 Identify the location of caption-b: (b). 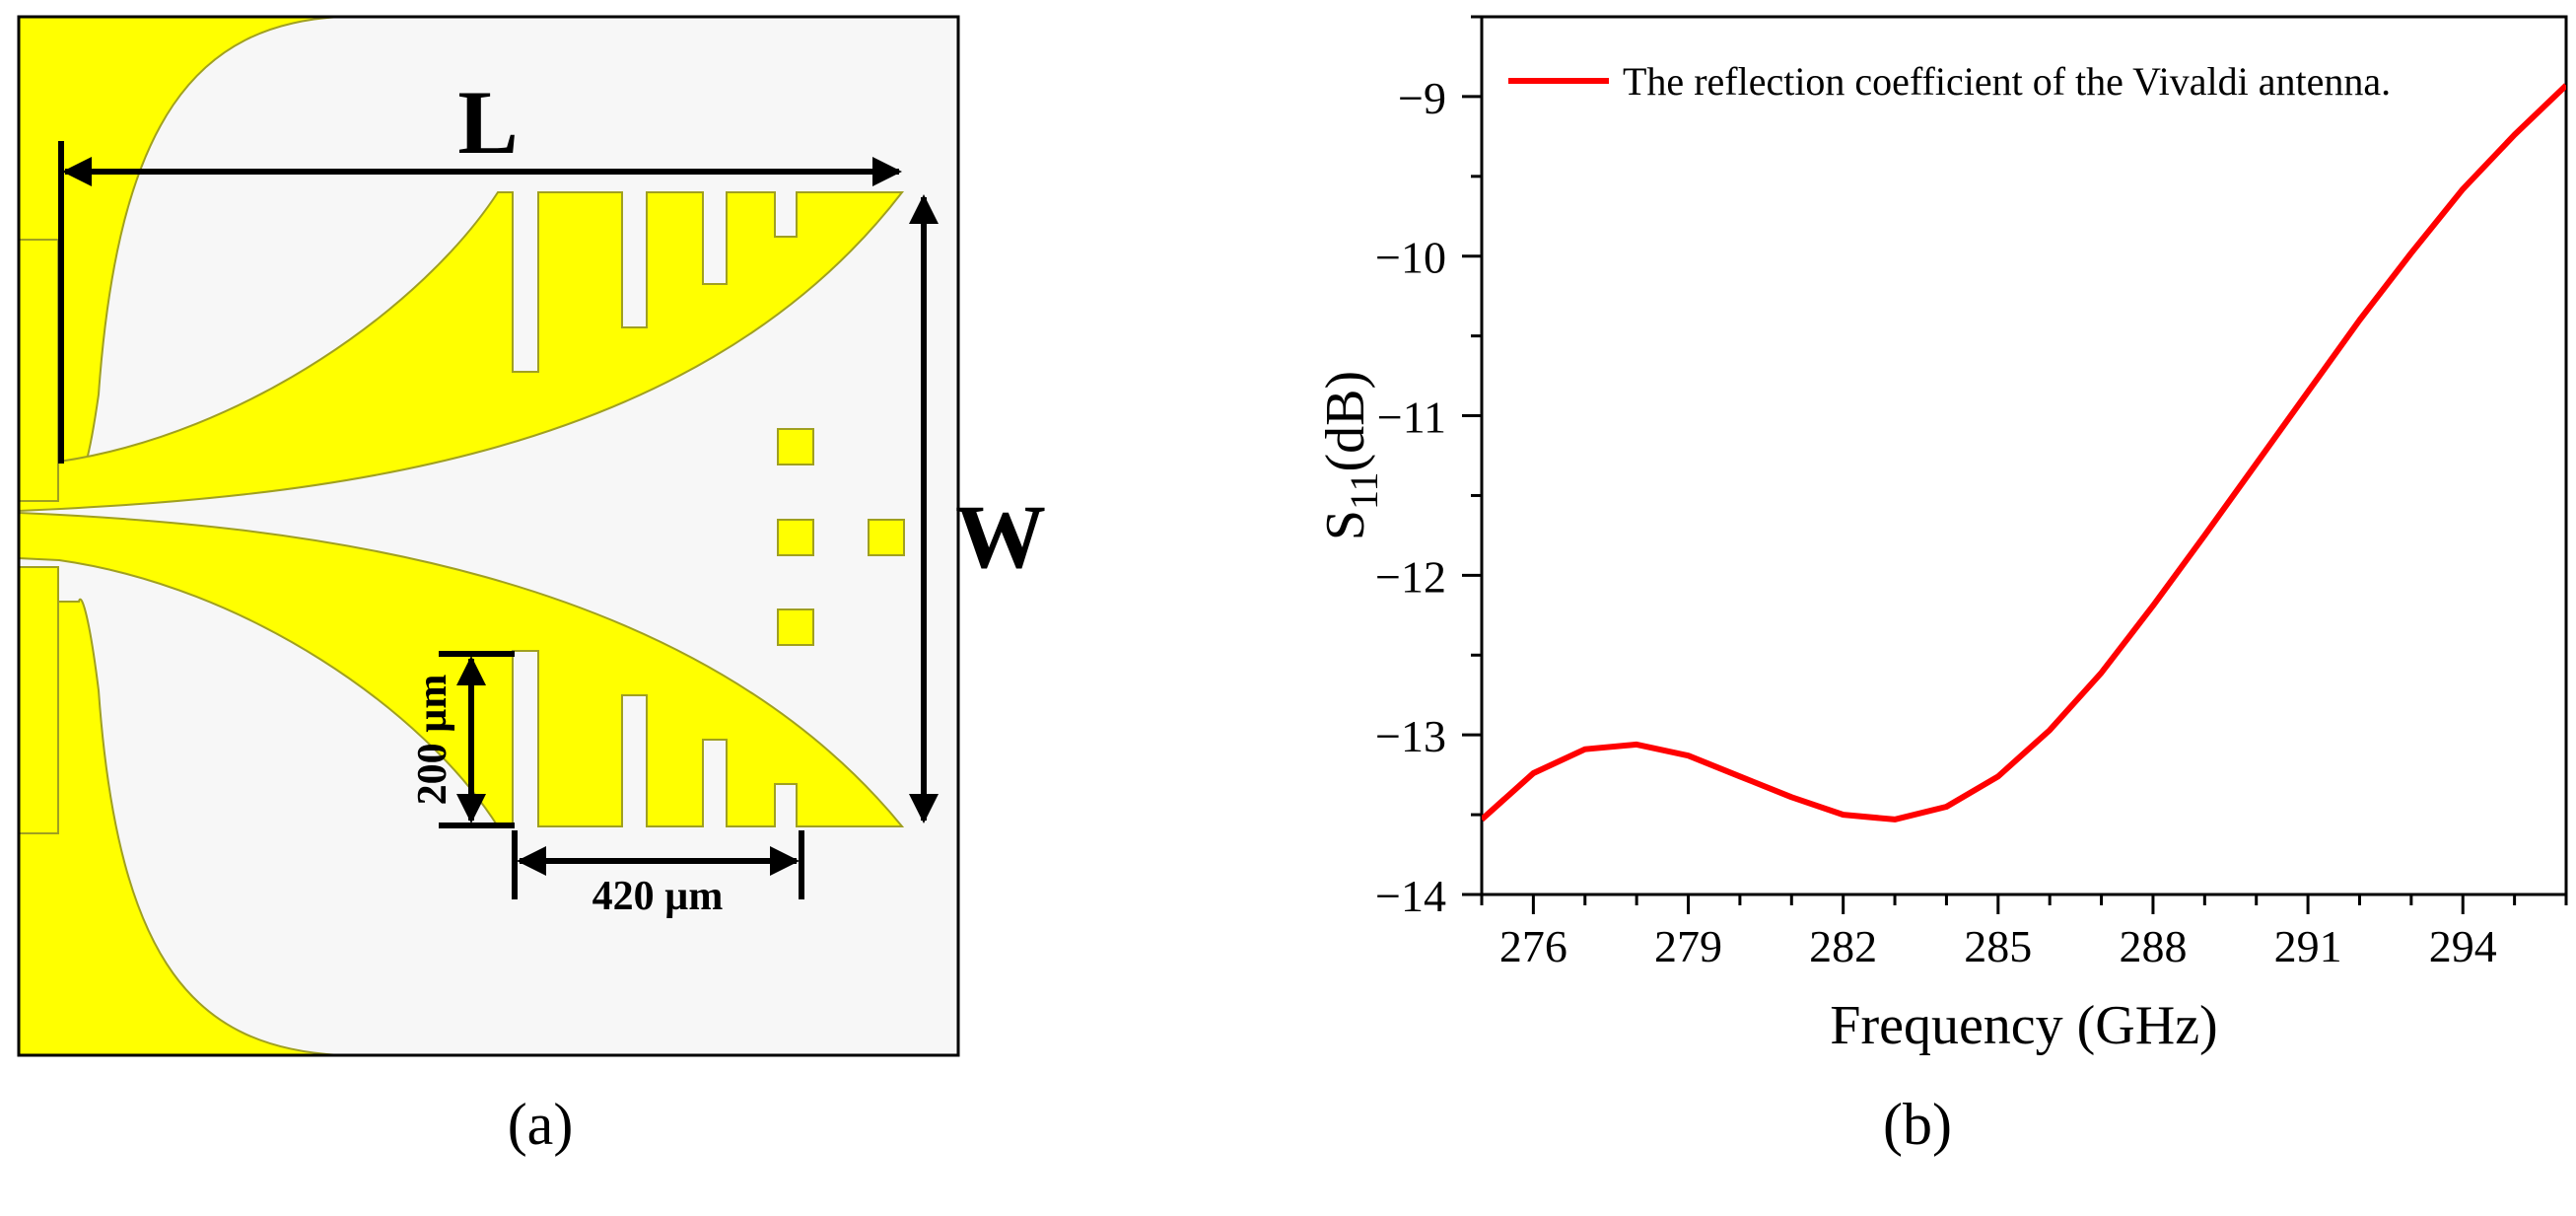
(1917, 1124).